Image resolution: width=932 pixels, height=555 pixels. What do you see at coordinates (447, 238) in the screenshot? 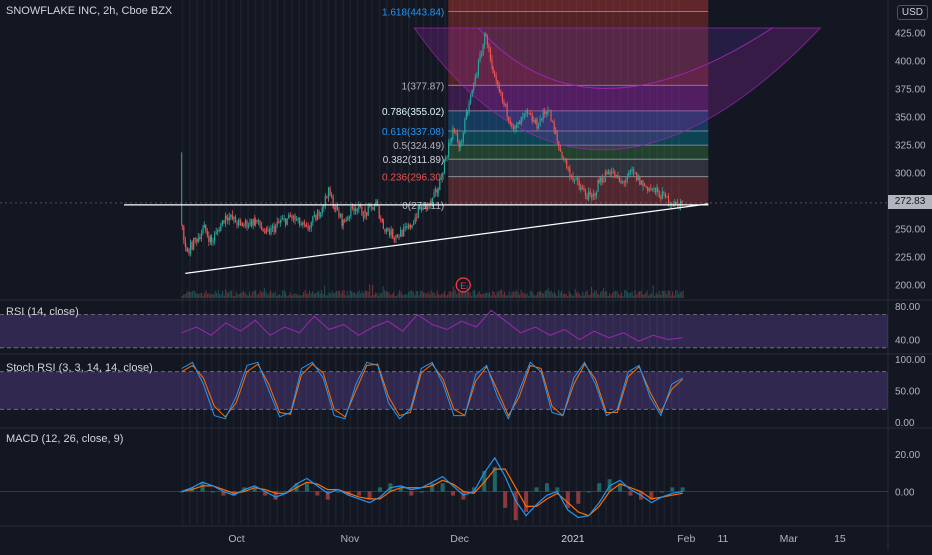
I see `ascending-trendline` at bounding box center [447, 238].